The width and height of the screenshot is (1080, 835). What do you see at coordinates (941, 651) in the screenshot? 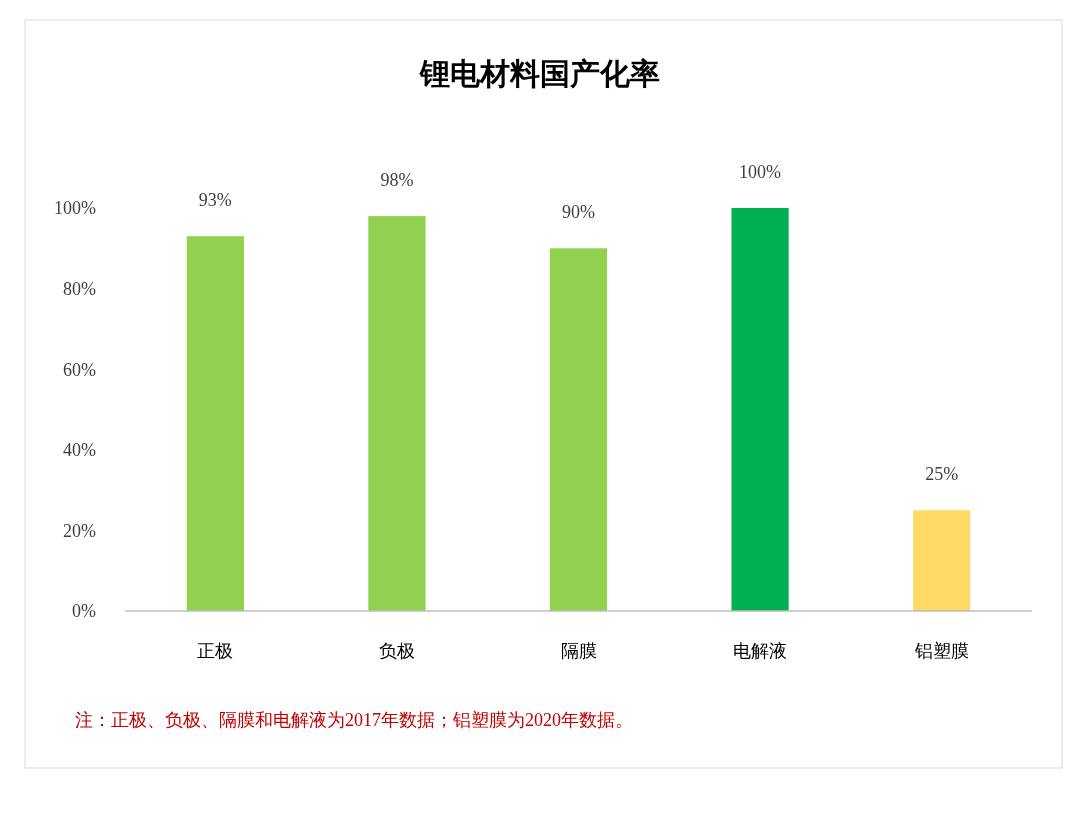
I see `x-tick-label: 铝塑膜` at bounding box center [941, 651].